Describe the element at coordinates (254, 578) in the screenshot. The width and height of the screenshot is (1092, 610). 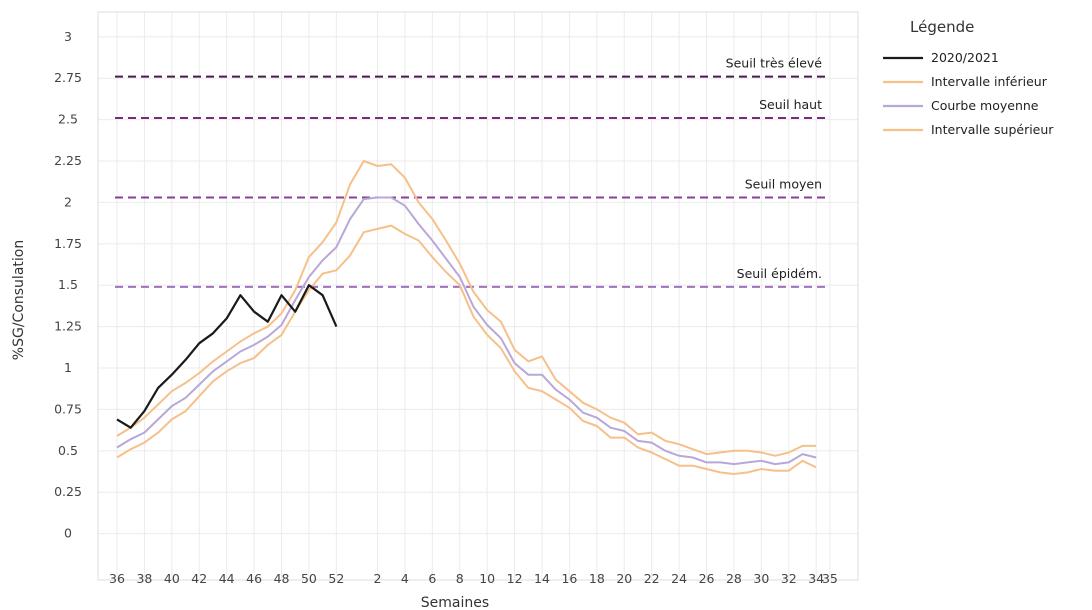
I see `x-tick-label: 46` at that location.